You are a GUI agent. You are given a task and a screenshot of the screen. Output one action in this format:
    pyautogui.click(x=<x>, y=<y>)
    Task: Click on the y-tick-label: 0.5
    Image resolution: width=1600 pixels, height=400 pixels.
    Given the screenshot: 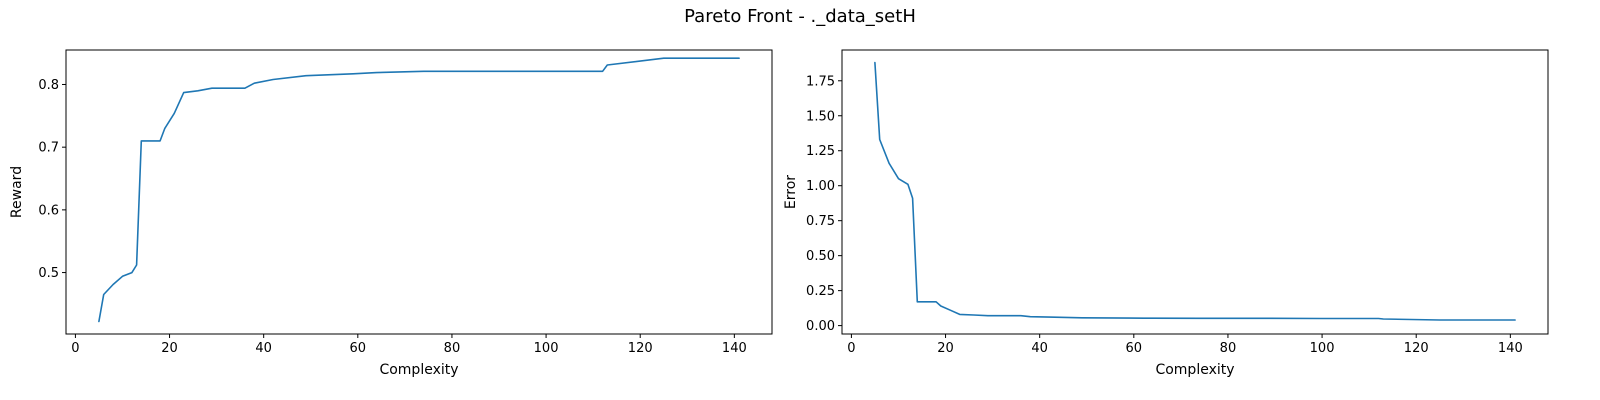 What is the action you would take?
    pyautogui.click(x=48, y=273)
    